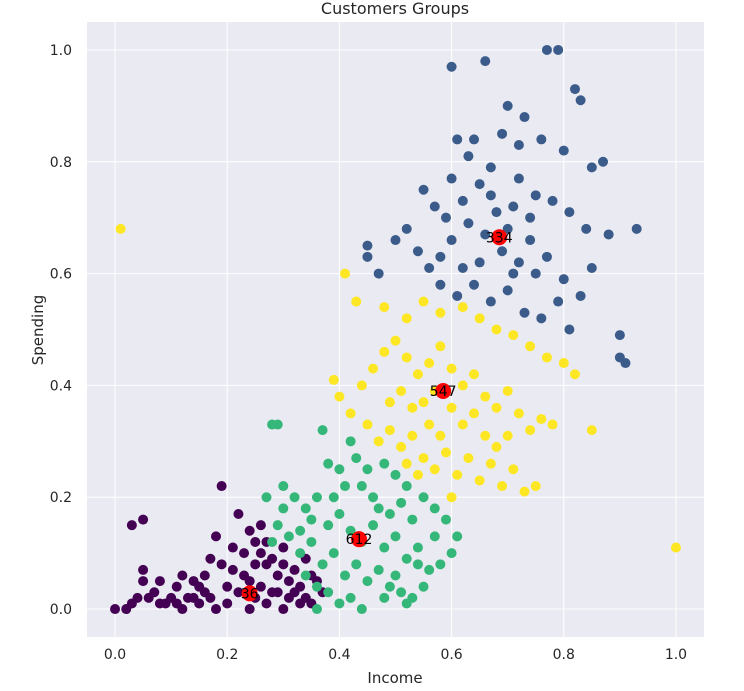 Image resolution: width=744 pixels, height=691 pixels. I want to click on cluster-center-label: 36, so click(250, 594).